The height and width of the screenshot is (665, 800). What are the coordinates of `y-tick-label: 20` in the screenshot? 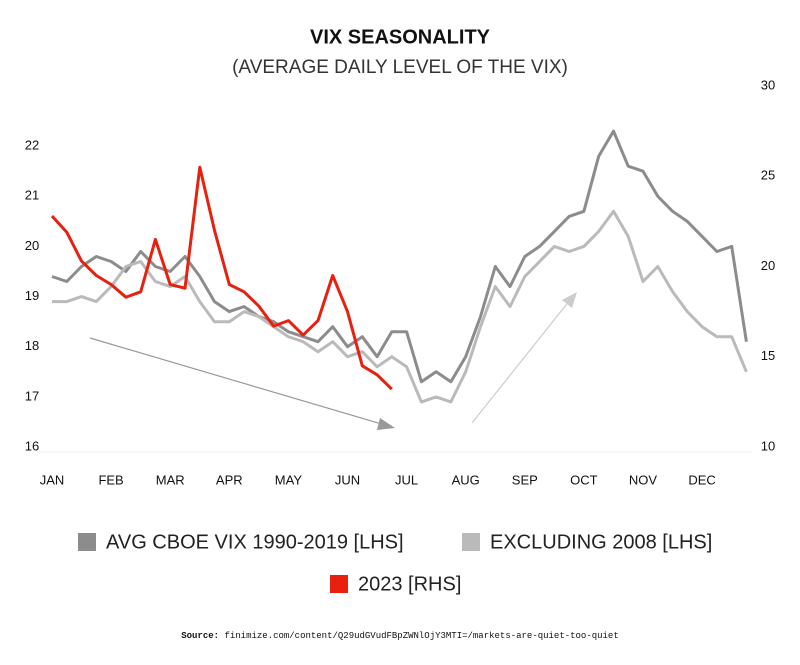 It's located at (32, 245).